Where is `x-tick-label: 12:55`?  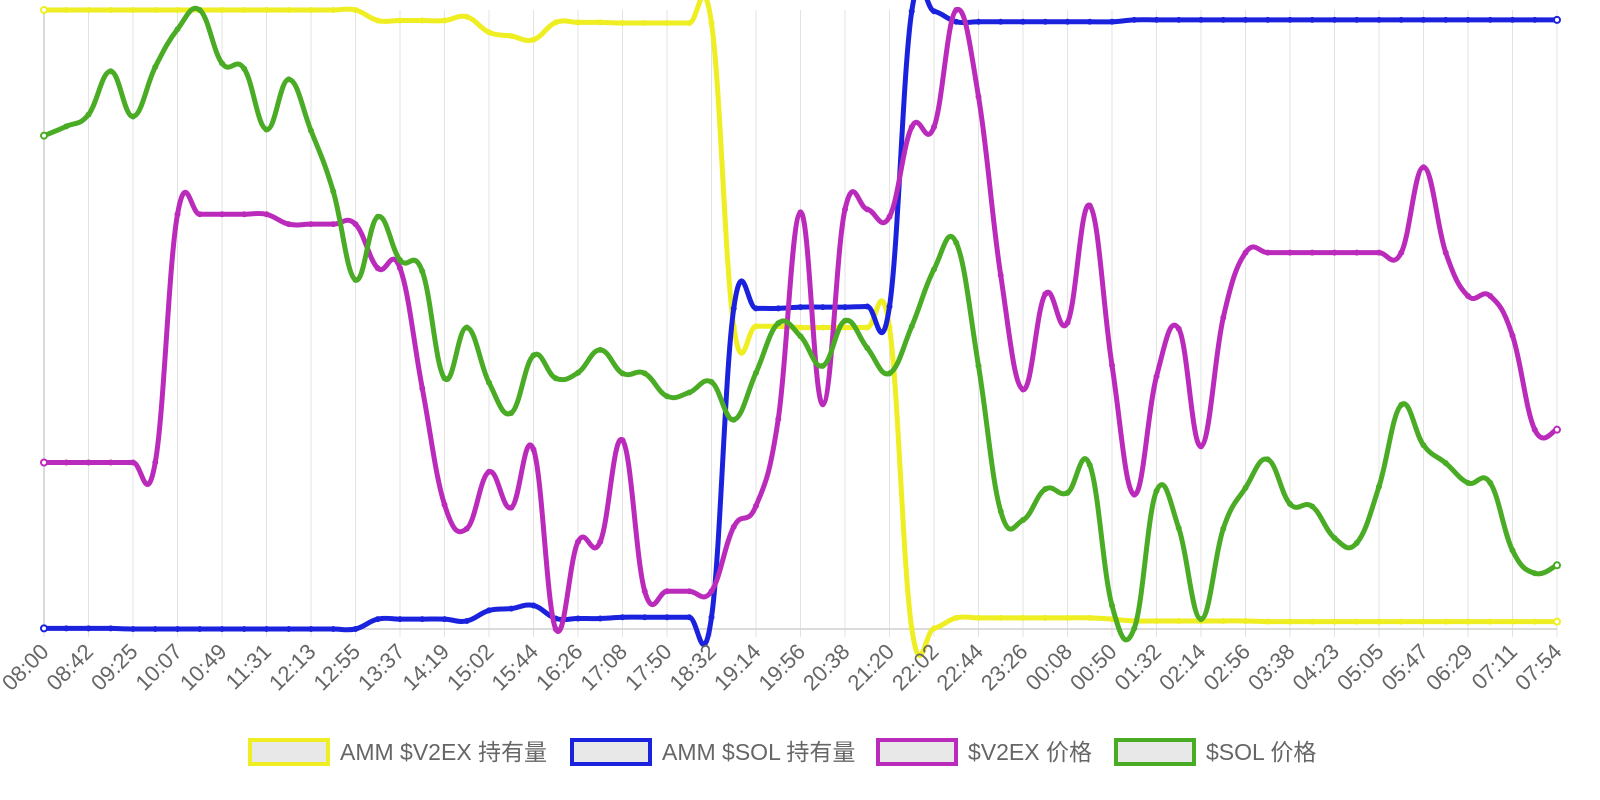
x-tick-label: 12:55 is located at coordinates (336, 667).